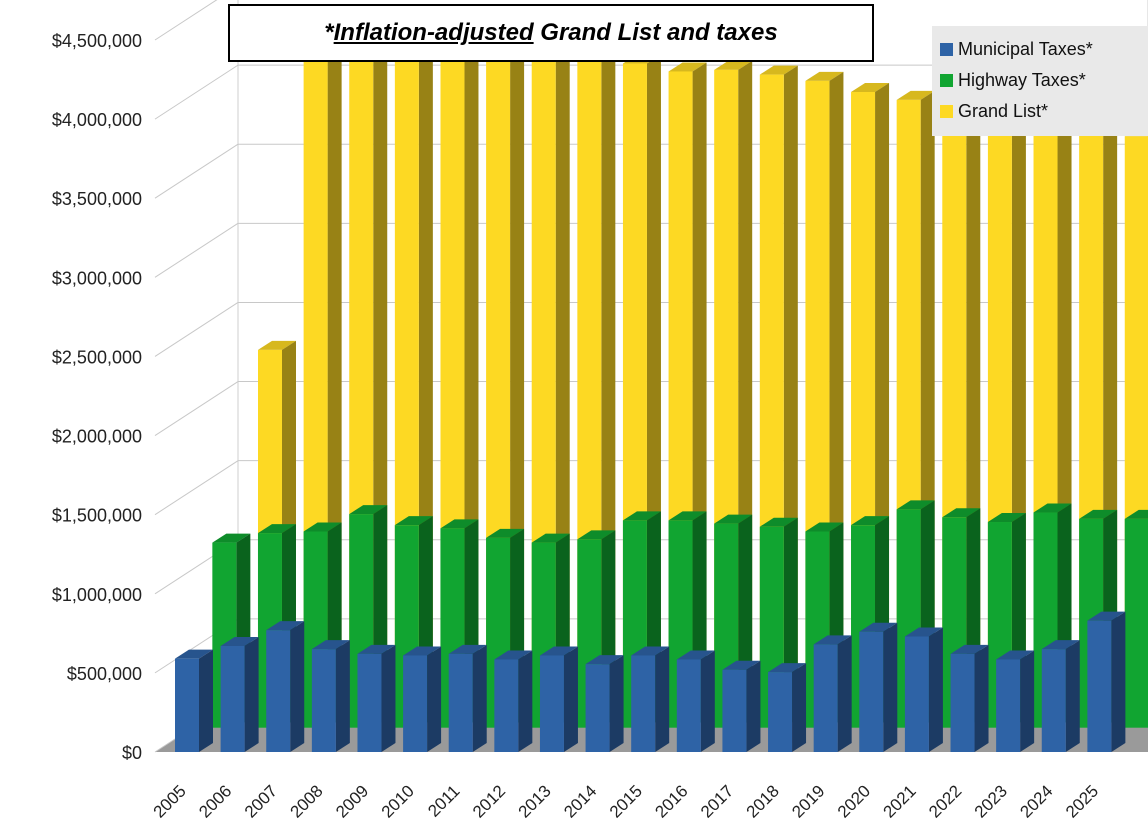 Image resolution: width=1148 pixels, height=837 pixels. I want to click on y-tick-label: $1,500,000, so click(97, 516).